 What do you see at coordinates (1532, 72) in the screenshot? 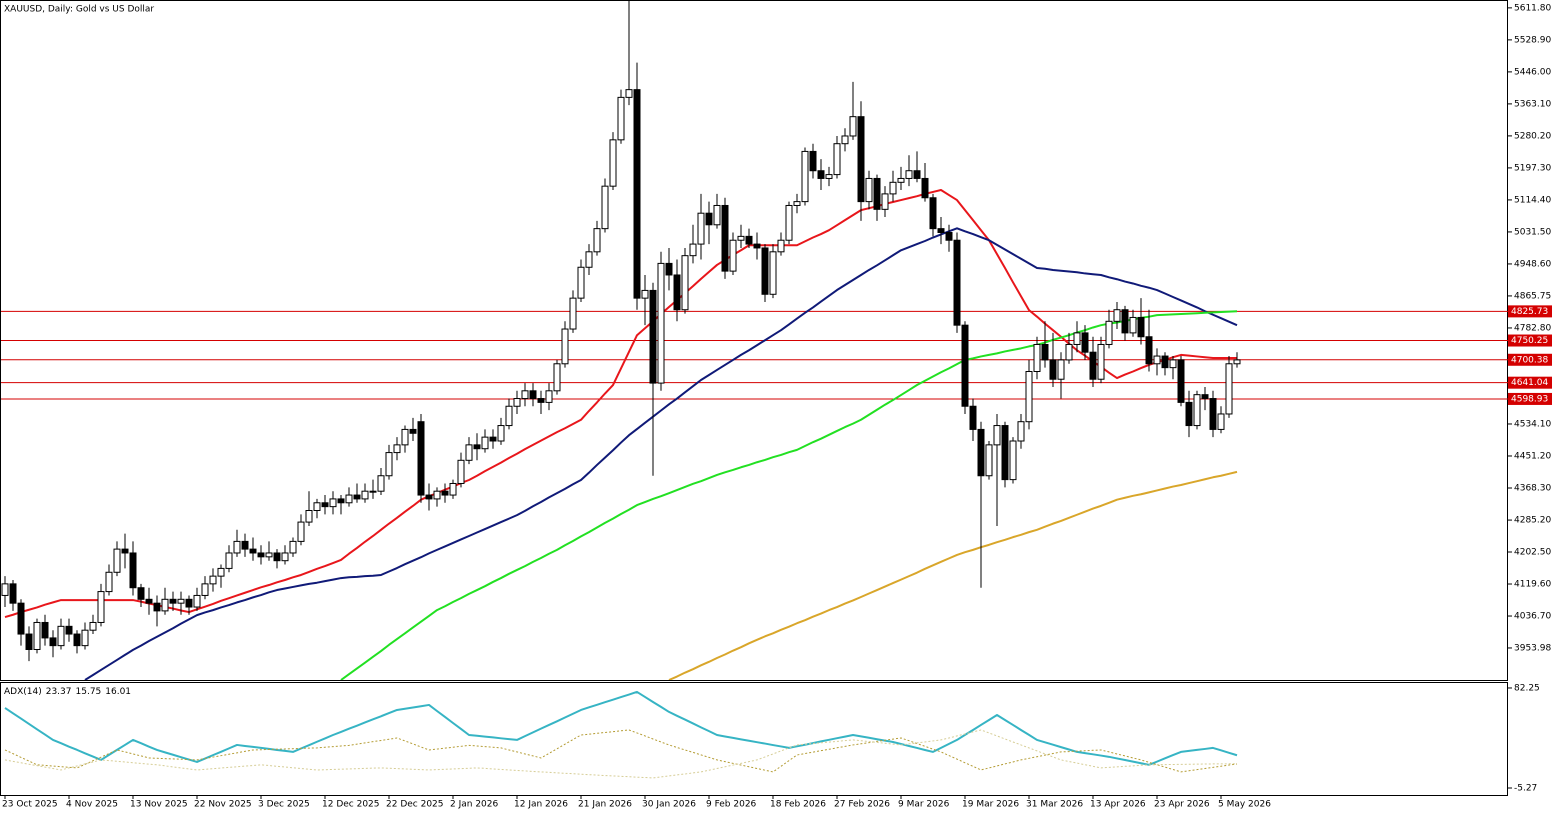
I see `y-tick-label: 5446.00` at bounding box center [1532, 72].